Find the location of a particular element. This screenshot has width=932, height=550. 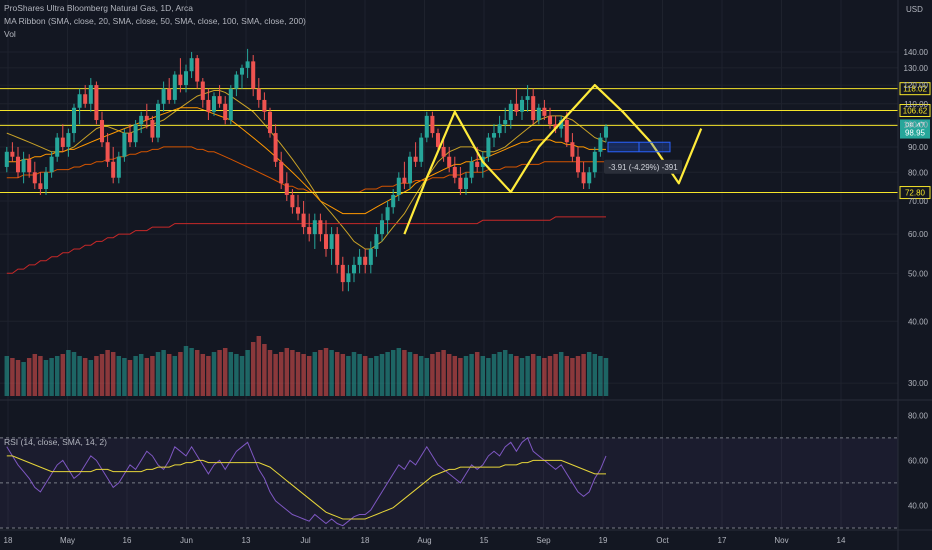

rsi-tick-label: 80.00 is located at coordinates (918, 415).